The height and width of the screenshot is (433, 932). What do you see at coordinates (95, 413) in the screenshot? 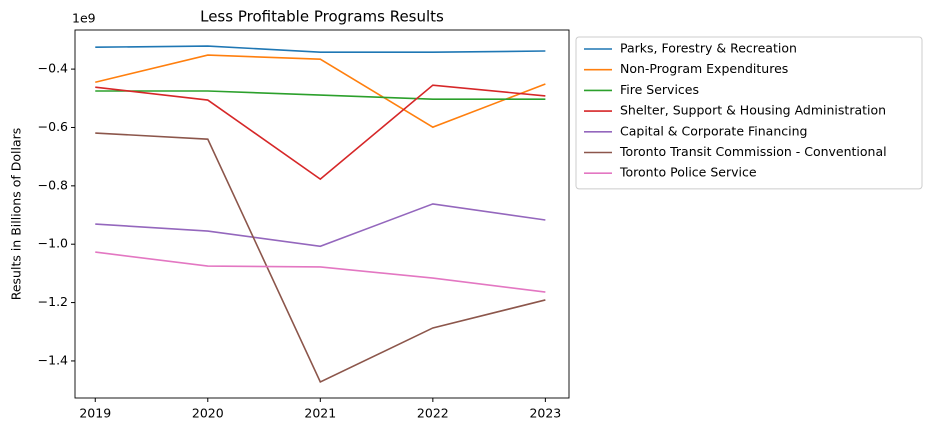
I see `x-tick-label: 2019` at bounding box center [95, 413].